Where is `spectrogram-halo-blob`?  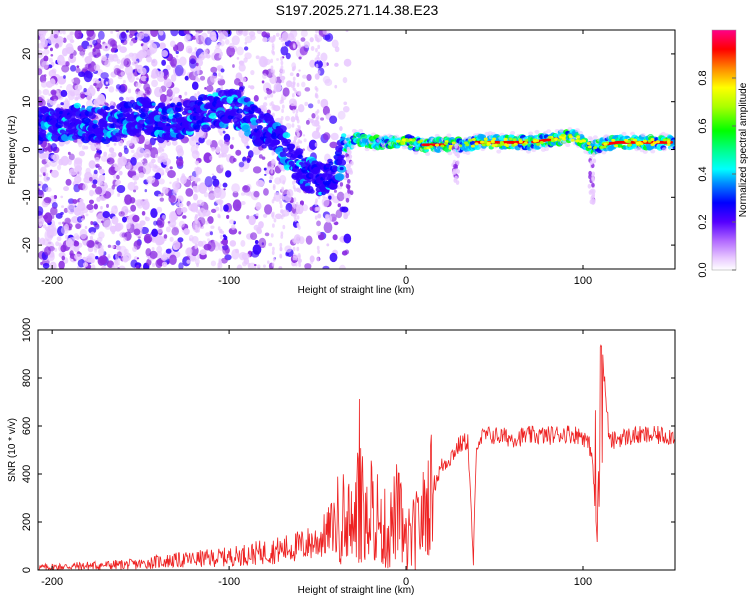
spectrogram-halo-blob is located at coordinates (643, 135).